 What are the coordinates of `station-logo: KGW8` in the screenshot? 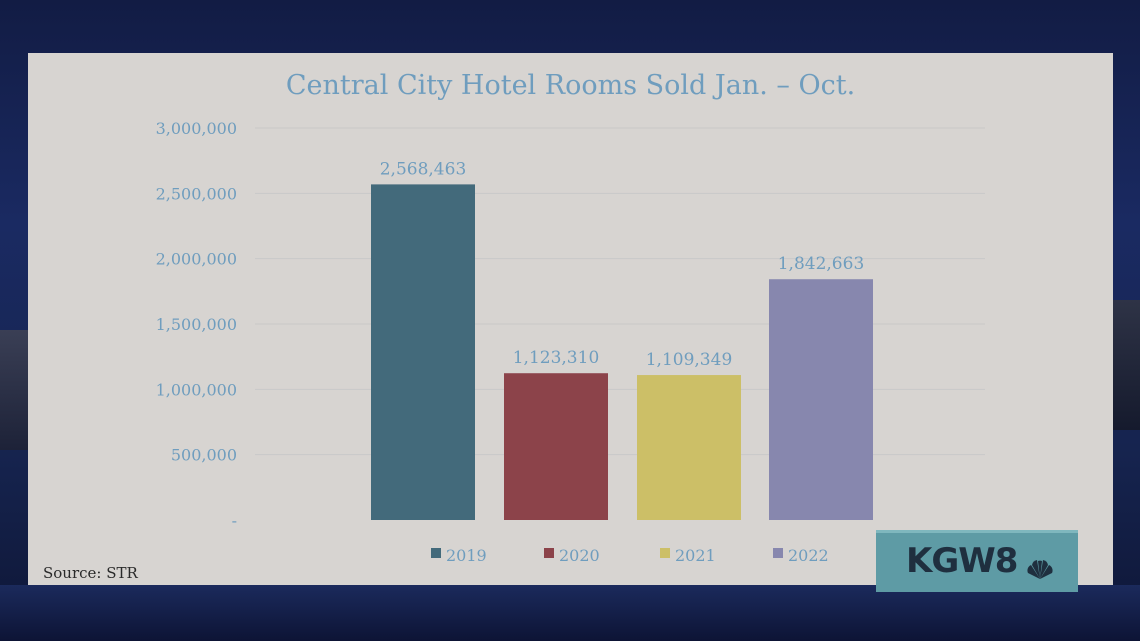 It's located at (977, 561).